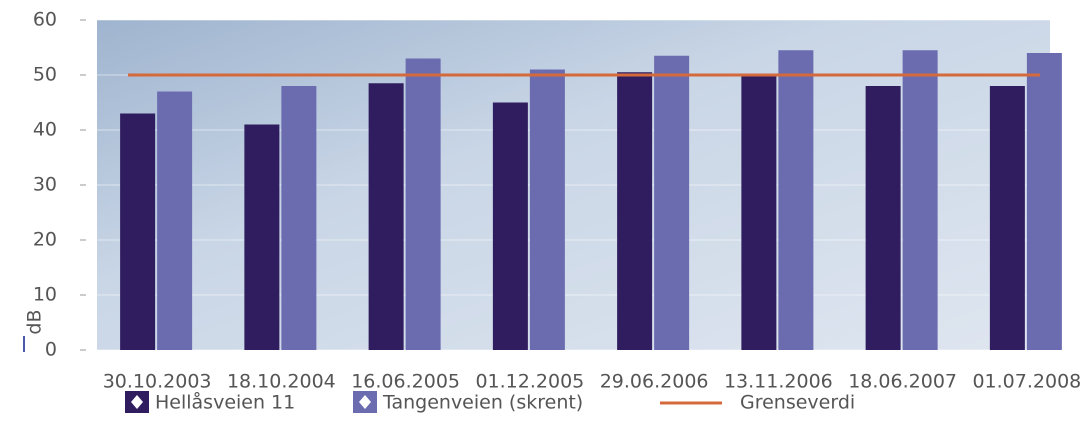 This screenshot has width=1081, height=443. What do you see at coordinates (225, 402) in the screenshot?
I see `legend-label: Hellåsveien 11` at bounding box center [225, 402].